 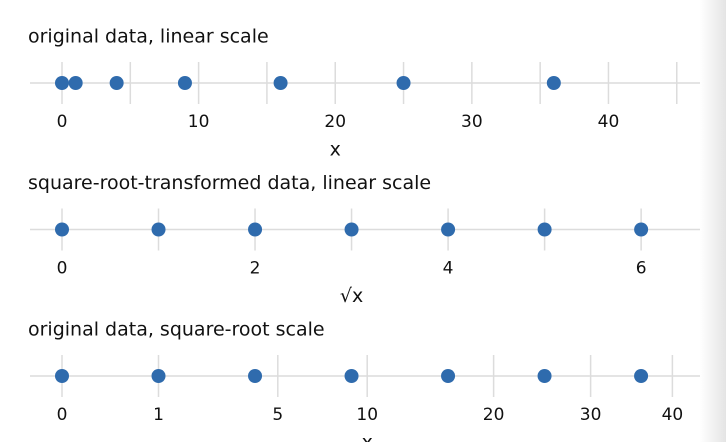 What do you see at coordinates (255, 269) in the screenshot?
I see `x-tick-label: 2` at bounding box center [255, 269].